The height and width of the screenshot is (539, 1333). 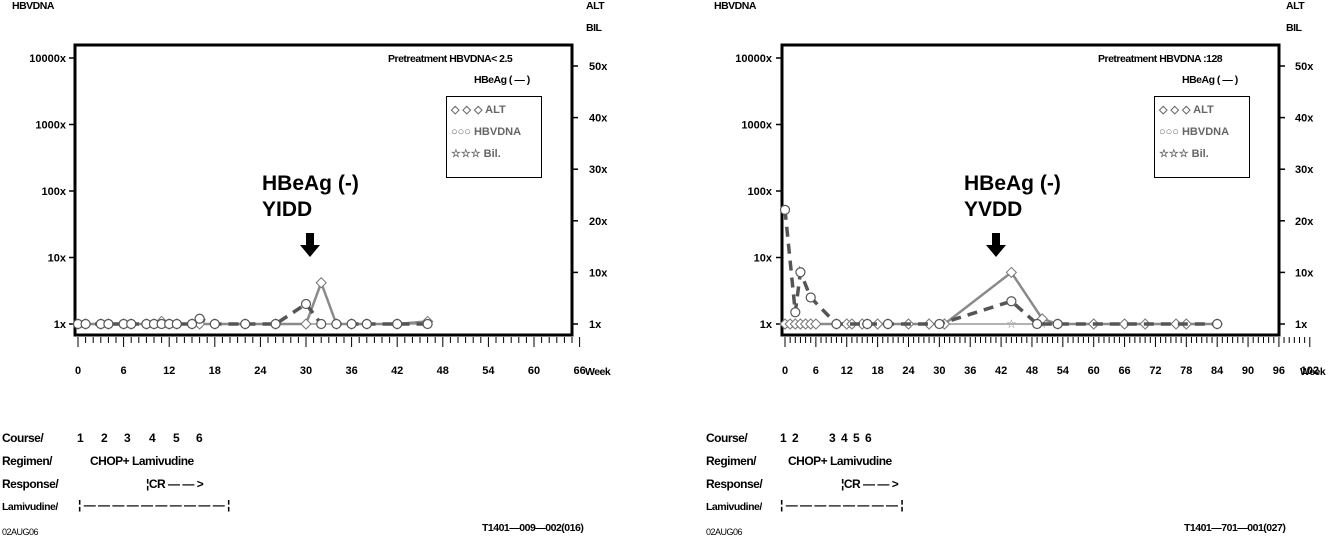 I want to click on regimen-value: CHOP+ Lamivudine, so click(x=142, y=461).